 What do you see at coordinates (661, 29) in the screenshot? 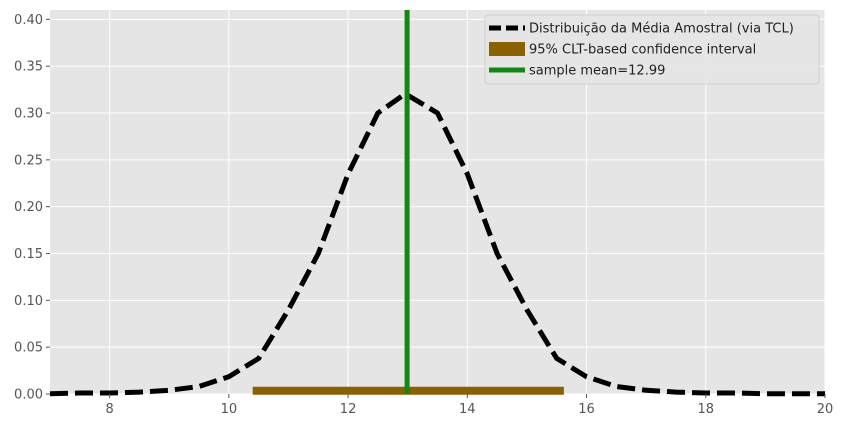
I see `legend-entry-label: Distribuição da Média Amostral (via TCL)` at bounding box center [661, 29].